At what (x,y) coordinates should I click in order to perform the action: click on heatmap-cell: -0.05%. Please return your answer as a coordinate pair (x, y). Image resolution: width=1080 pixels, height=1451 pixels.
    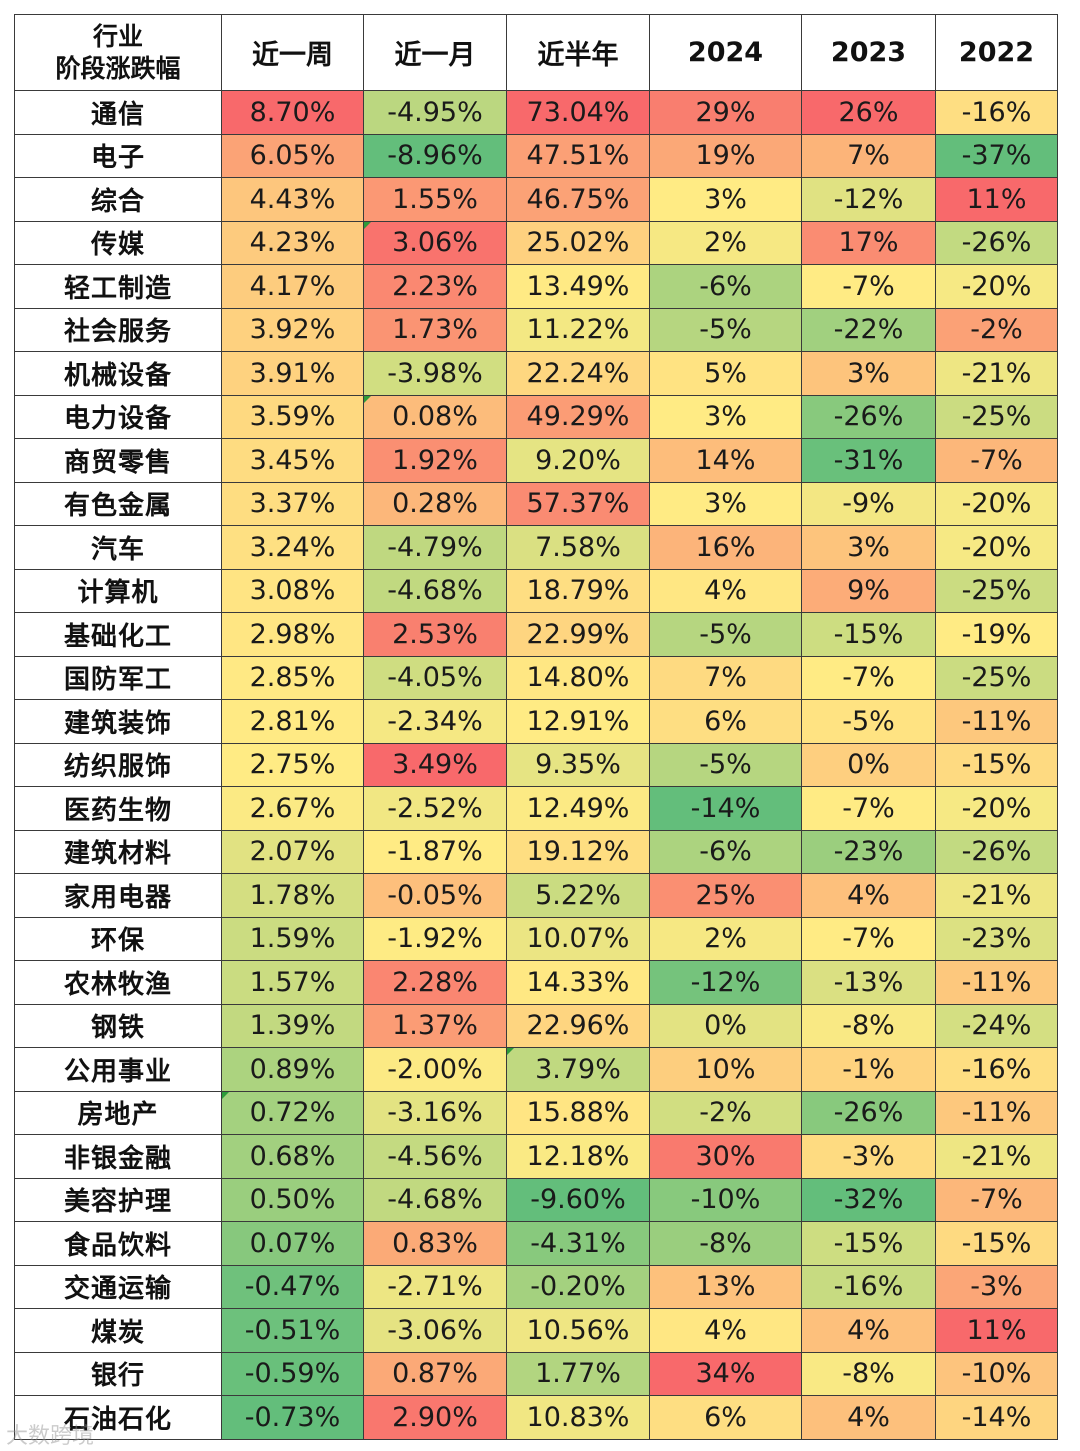
    Looking at the image, I should click on (435, 895).